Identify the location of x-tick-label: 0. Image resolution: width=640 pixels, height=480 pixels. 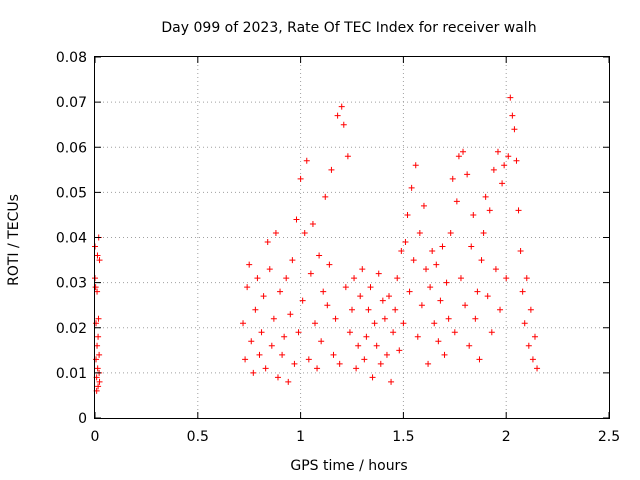
(95, 437).